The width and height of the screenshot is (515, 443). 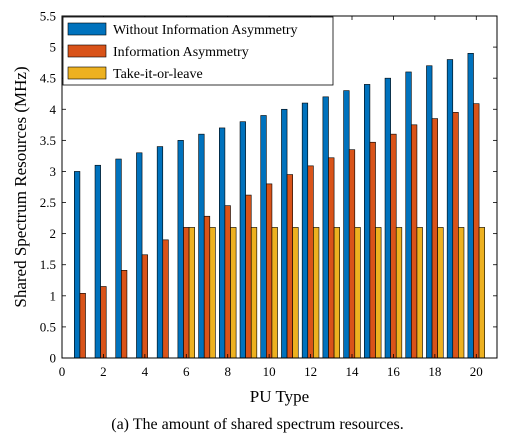 I want to click on y-tick-label: 3, so click(x=53, y=171).